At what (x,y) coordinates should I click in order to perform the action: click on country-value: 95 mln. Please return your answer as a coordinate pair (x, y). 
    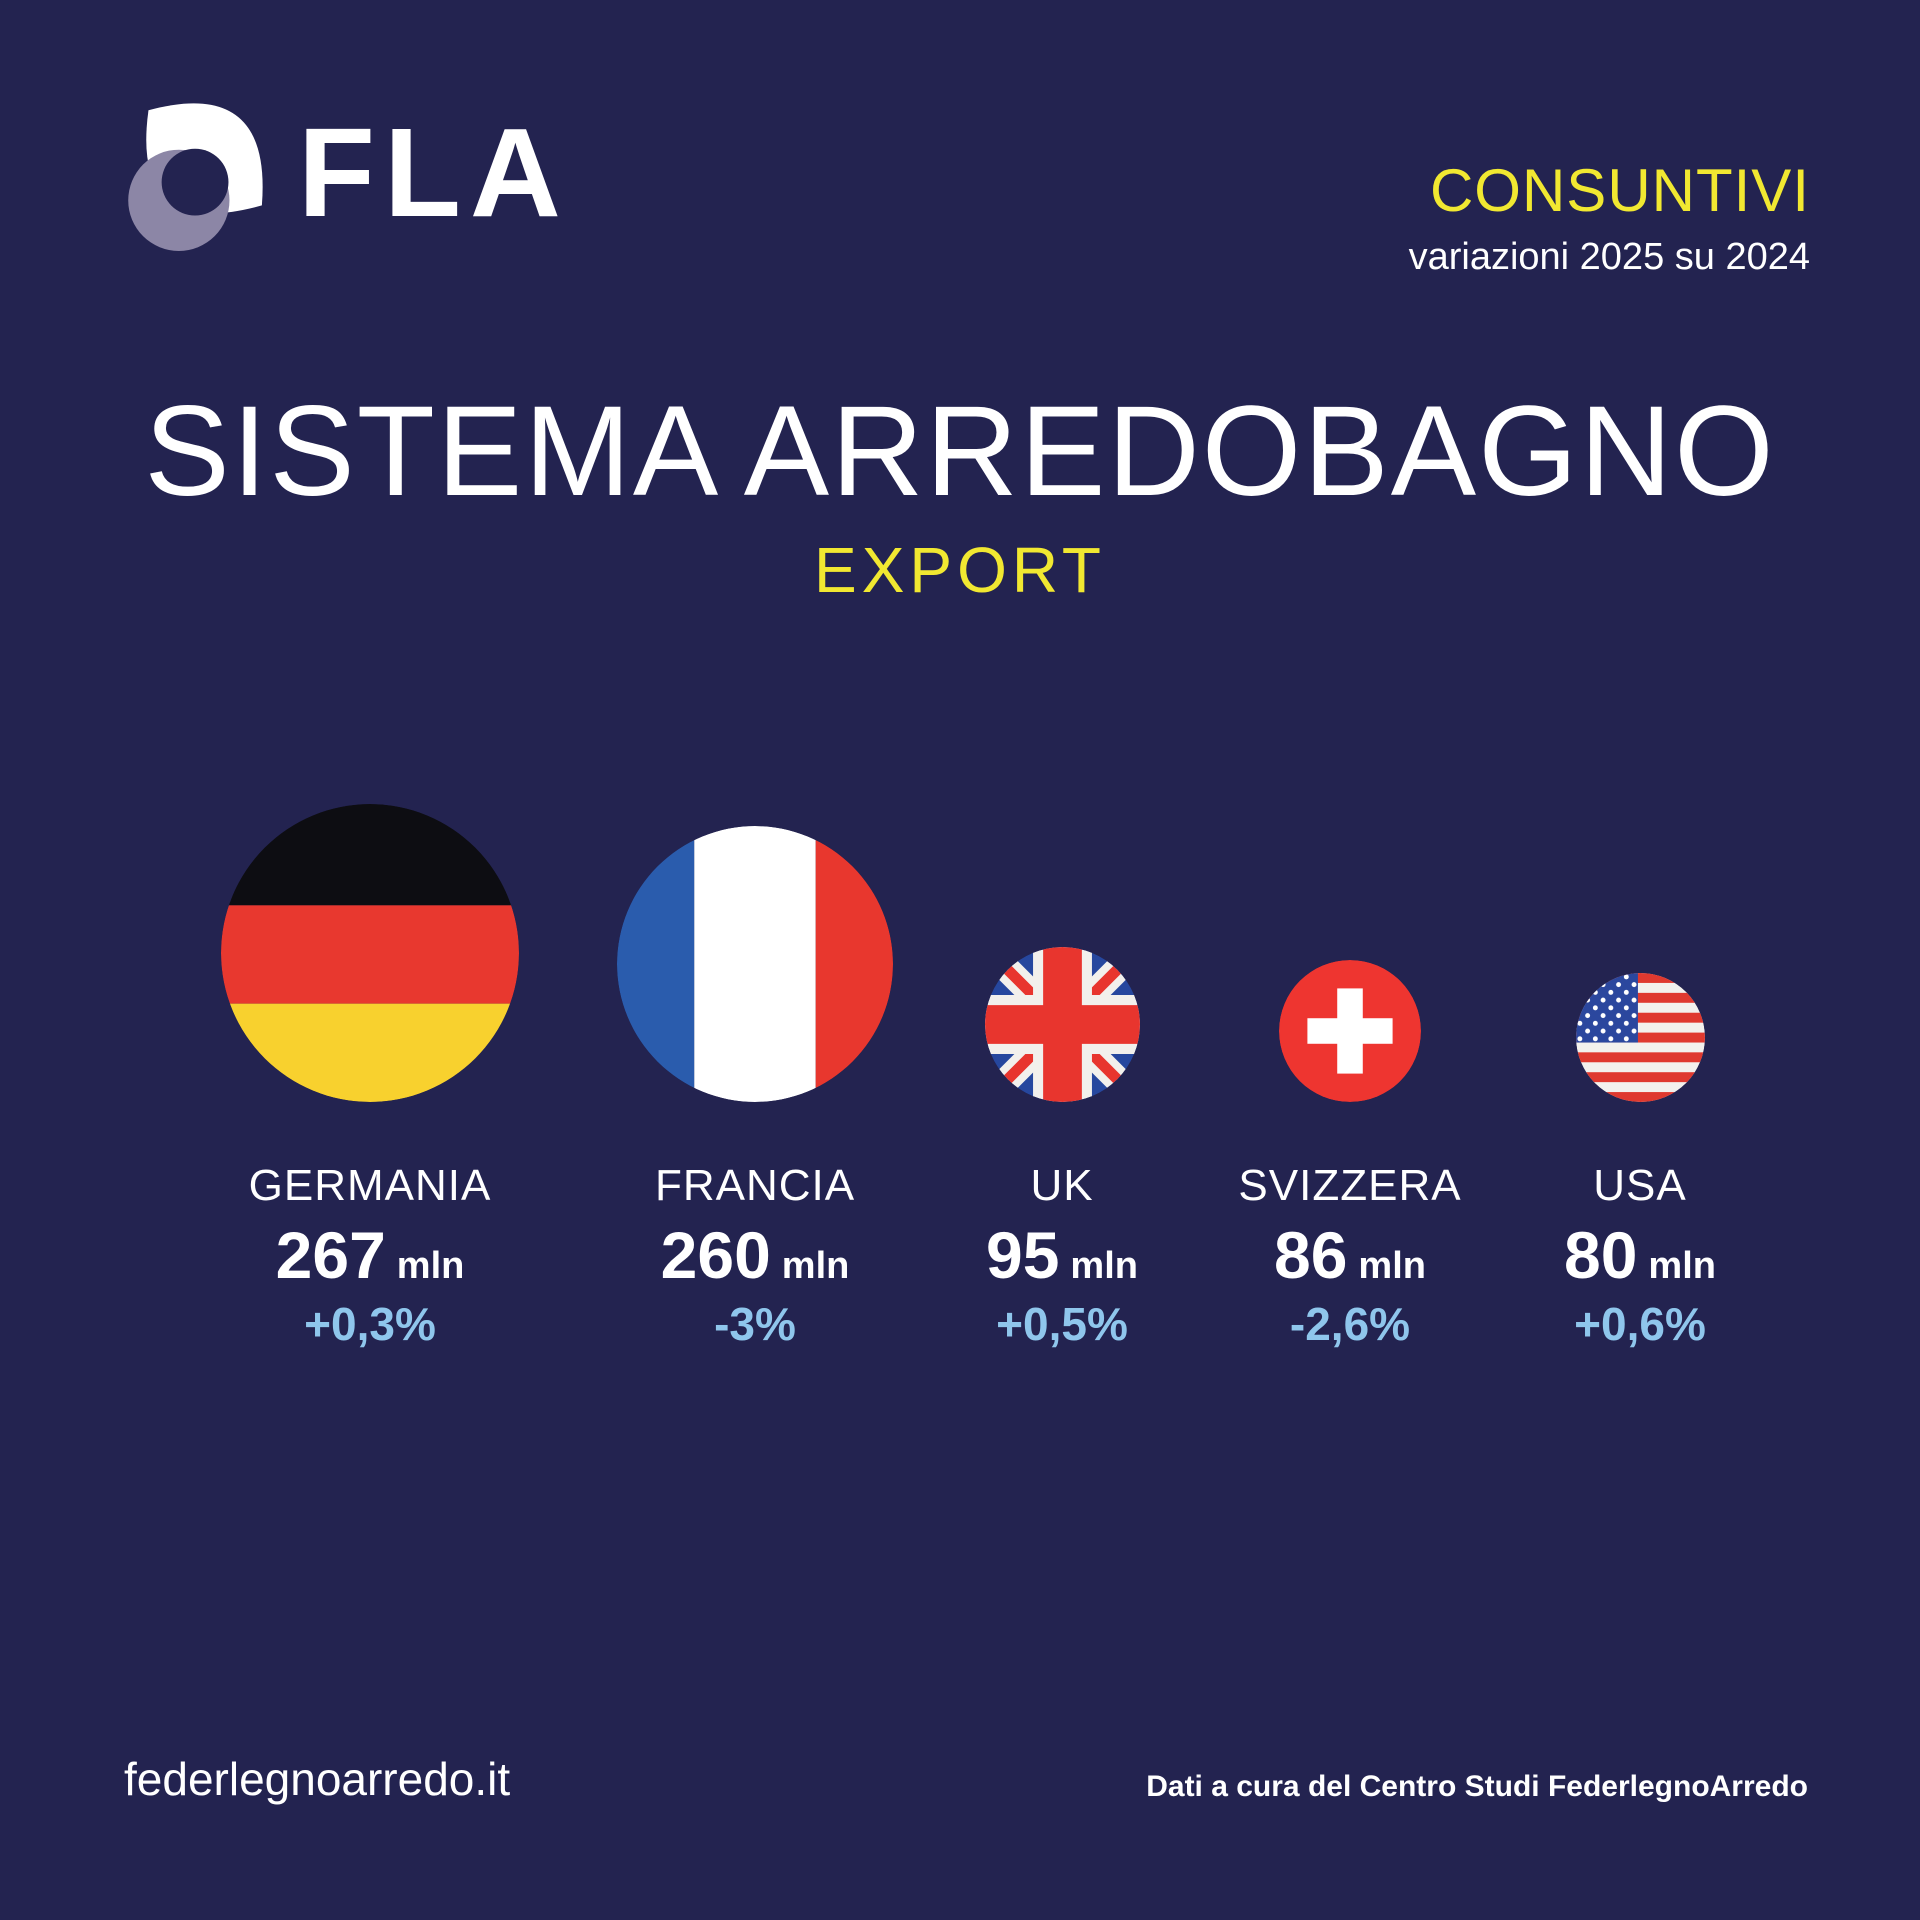
    Looking at the image, I should click on (1062, 1255).